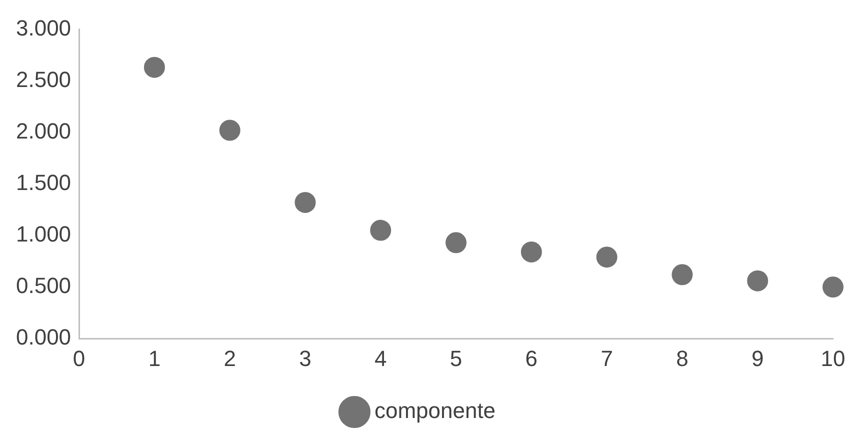 The image size is (865, 441). Describe the element at coordinates (380, 358) in the screenshot. I see `x-tick-label: 4` at that location.